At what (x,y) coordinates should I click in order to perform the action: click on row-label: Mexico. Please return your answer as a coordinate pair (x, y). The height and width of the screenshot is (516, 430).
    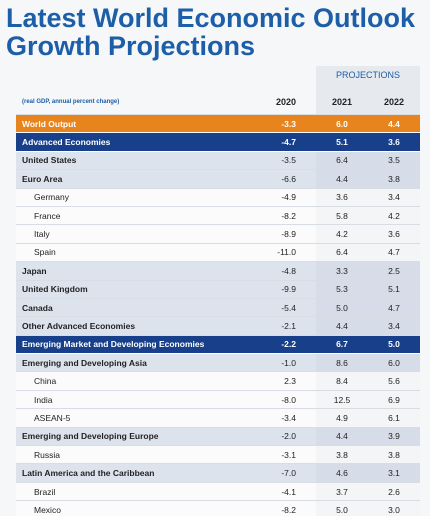
    Looking at the image, I should click on (125, 508).